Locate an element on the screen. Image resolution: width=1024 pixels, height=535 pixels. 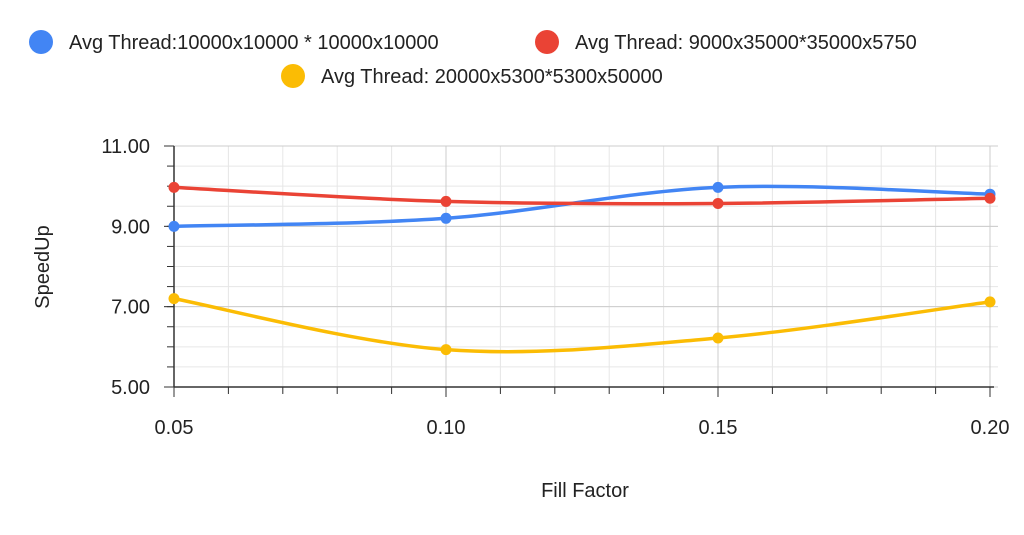
x-tick-label: 0.10 is located at coordinates (446, 428).